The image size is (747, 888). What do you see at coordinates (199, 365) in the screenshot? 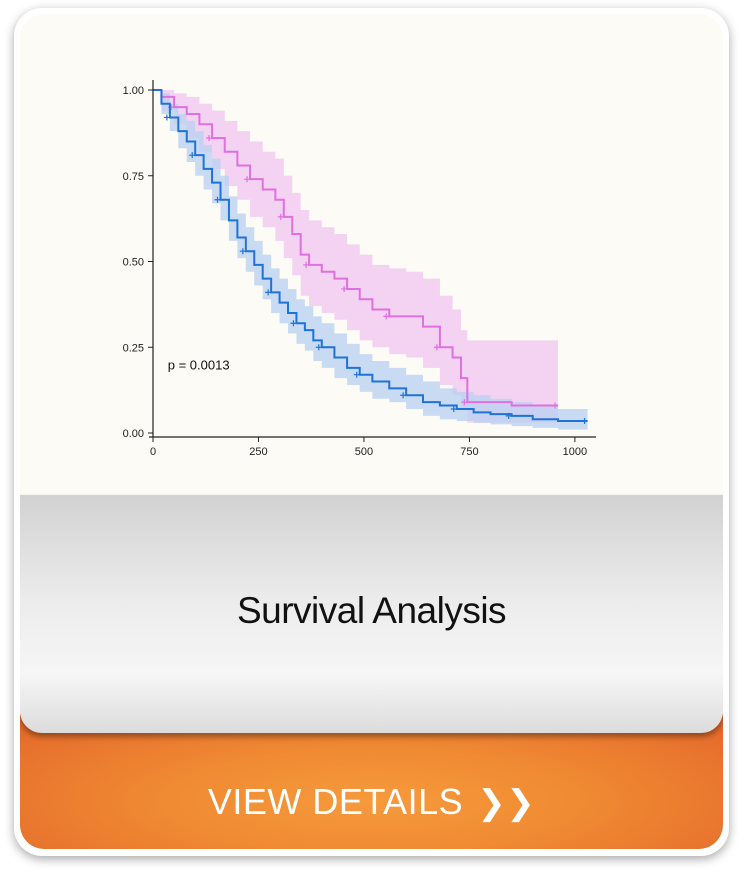
I see `p-value-annotation: p = 0.0013` at bounding box center [199, 365].